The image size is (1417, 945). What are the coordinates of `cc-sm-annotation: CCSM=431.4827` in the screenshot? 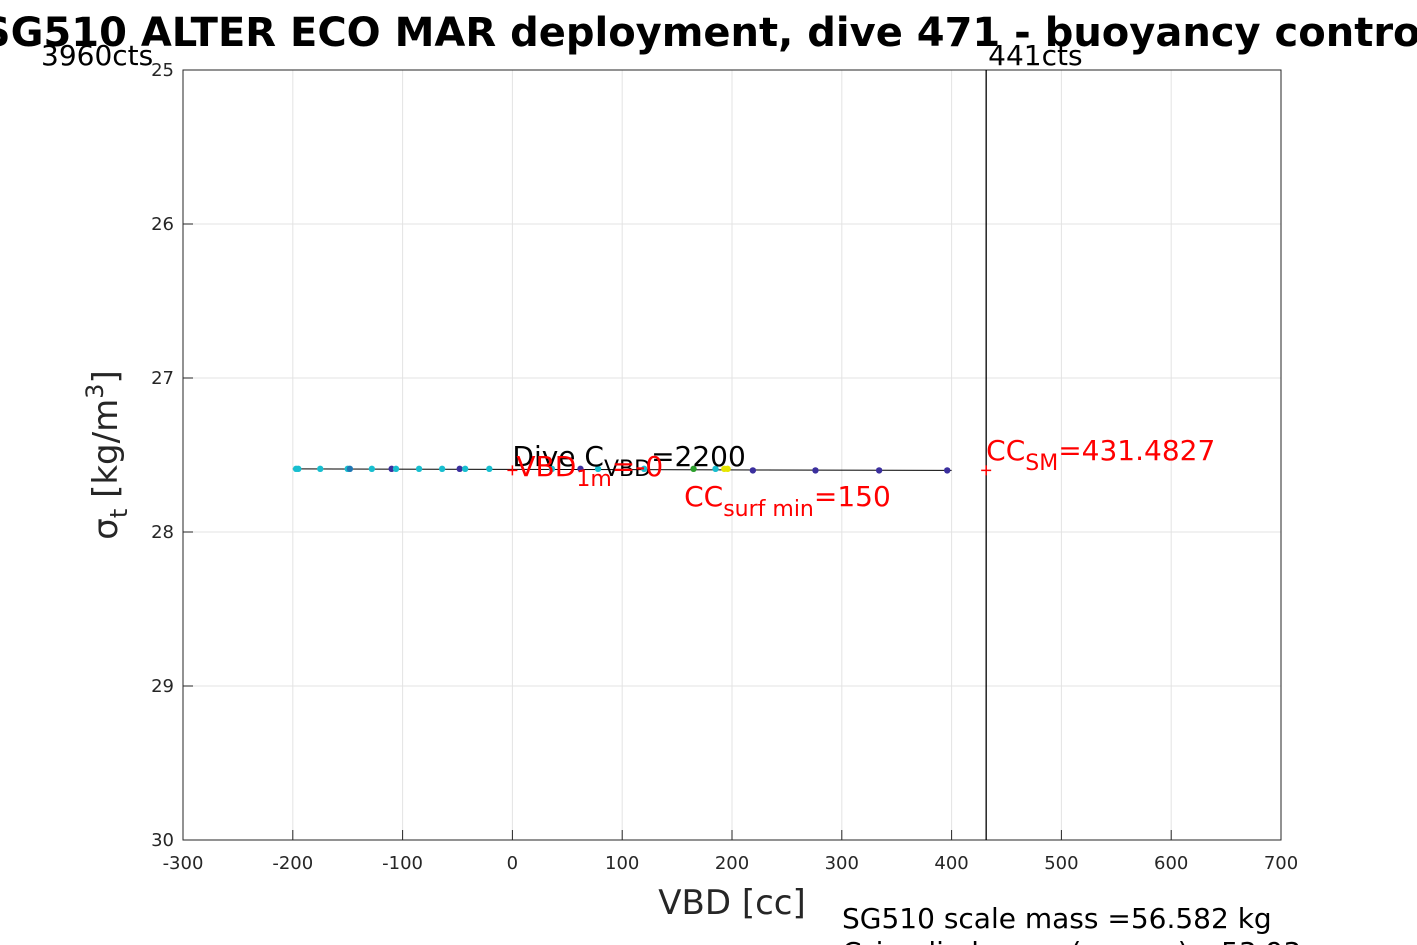 It's located at (1100, 455).